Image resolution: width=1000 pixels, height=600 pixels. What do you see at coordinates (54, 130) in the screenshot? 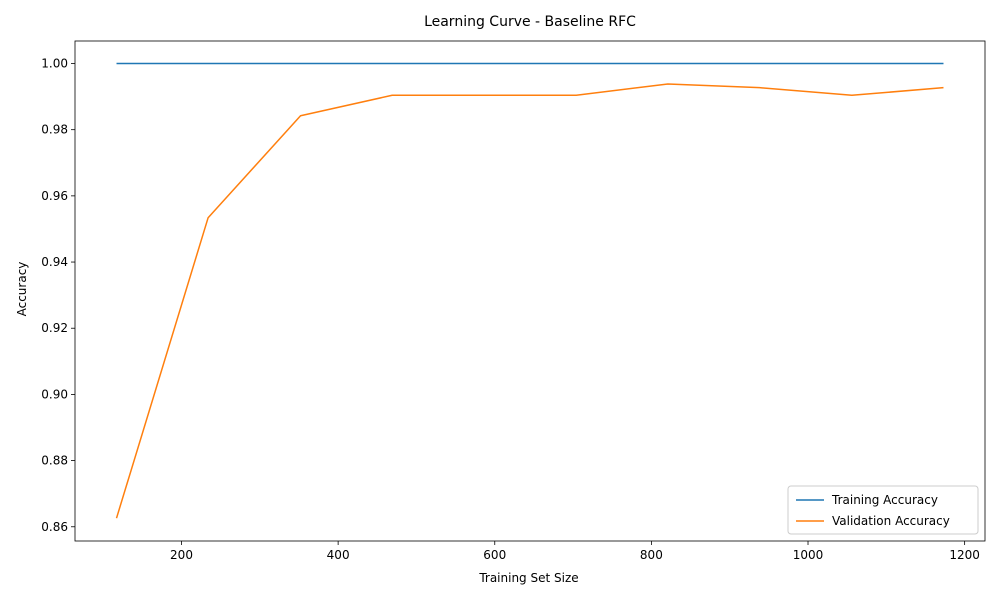
I see `y-tick-label: 0.98` at bounding box center [54, 130].